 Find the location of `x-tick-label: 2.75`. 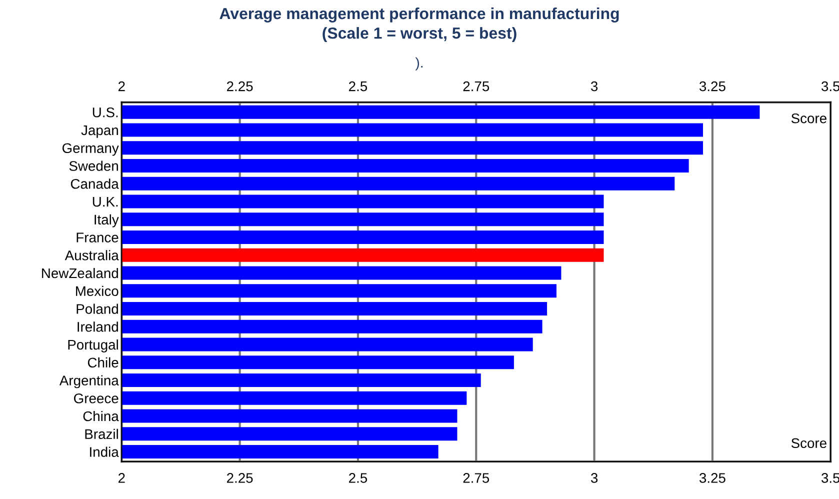

x-tick-label: 2.75 is located at coordinates (476, 478).